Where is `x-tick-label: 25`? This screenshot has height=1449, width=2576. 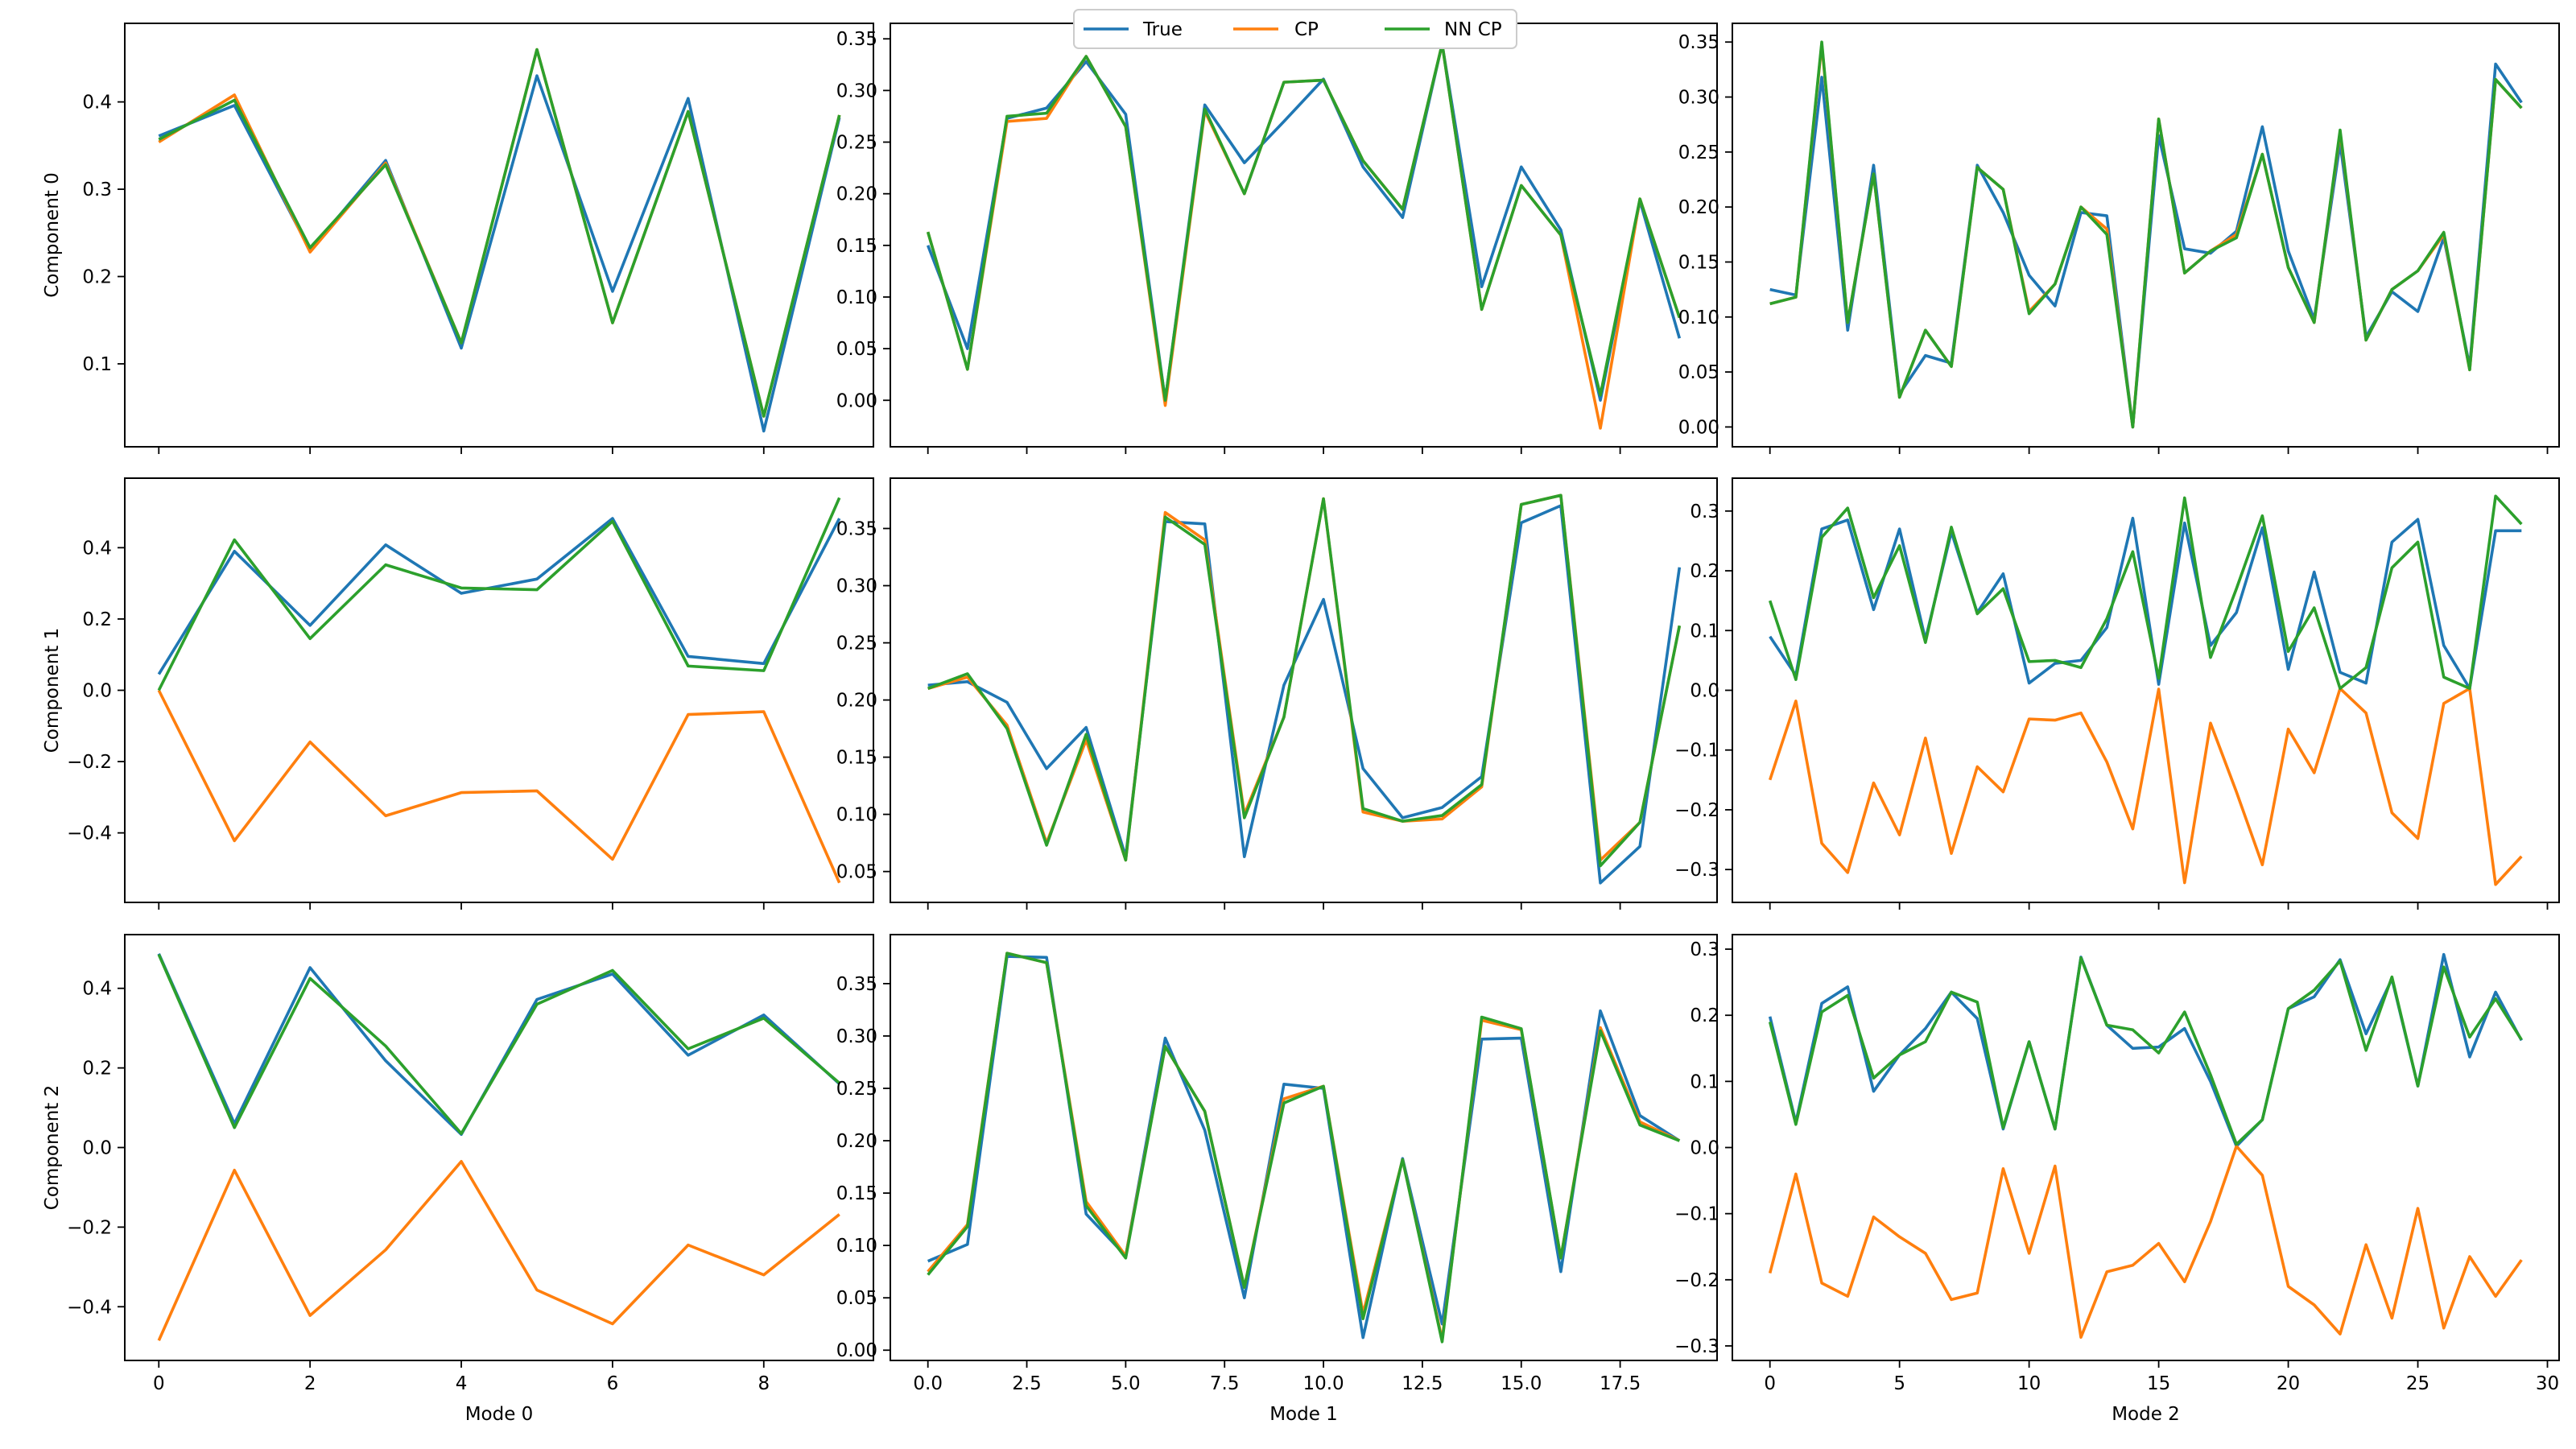
x-tick-label: 25 is located at coordinates (2417, 1383).